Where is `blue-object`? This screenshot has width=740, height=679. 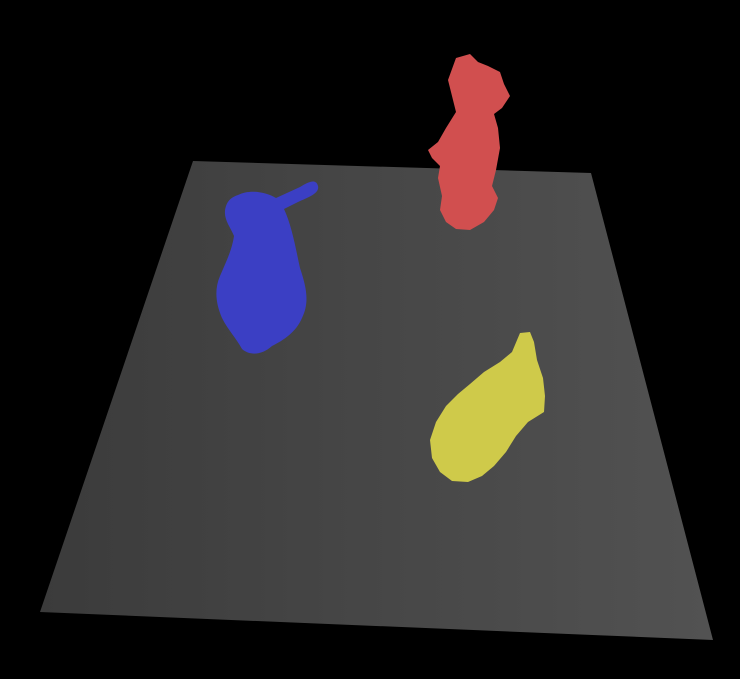
blue-object is located at coordinates (267, 267).